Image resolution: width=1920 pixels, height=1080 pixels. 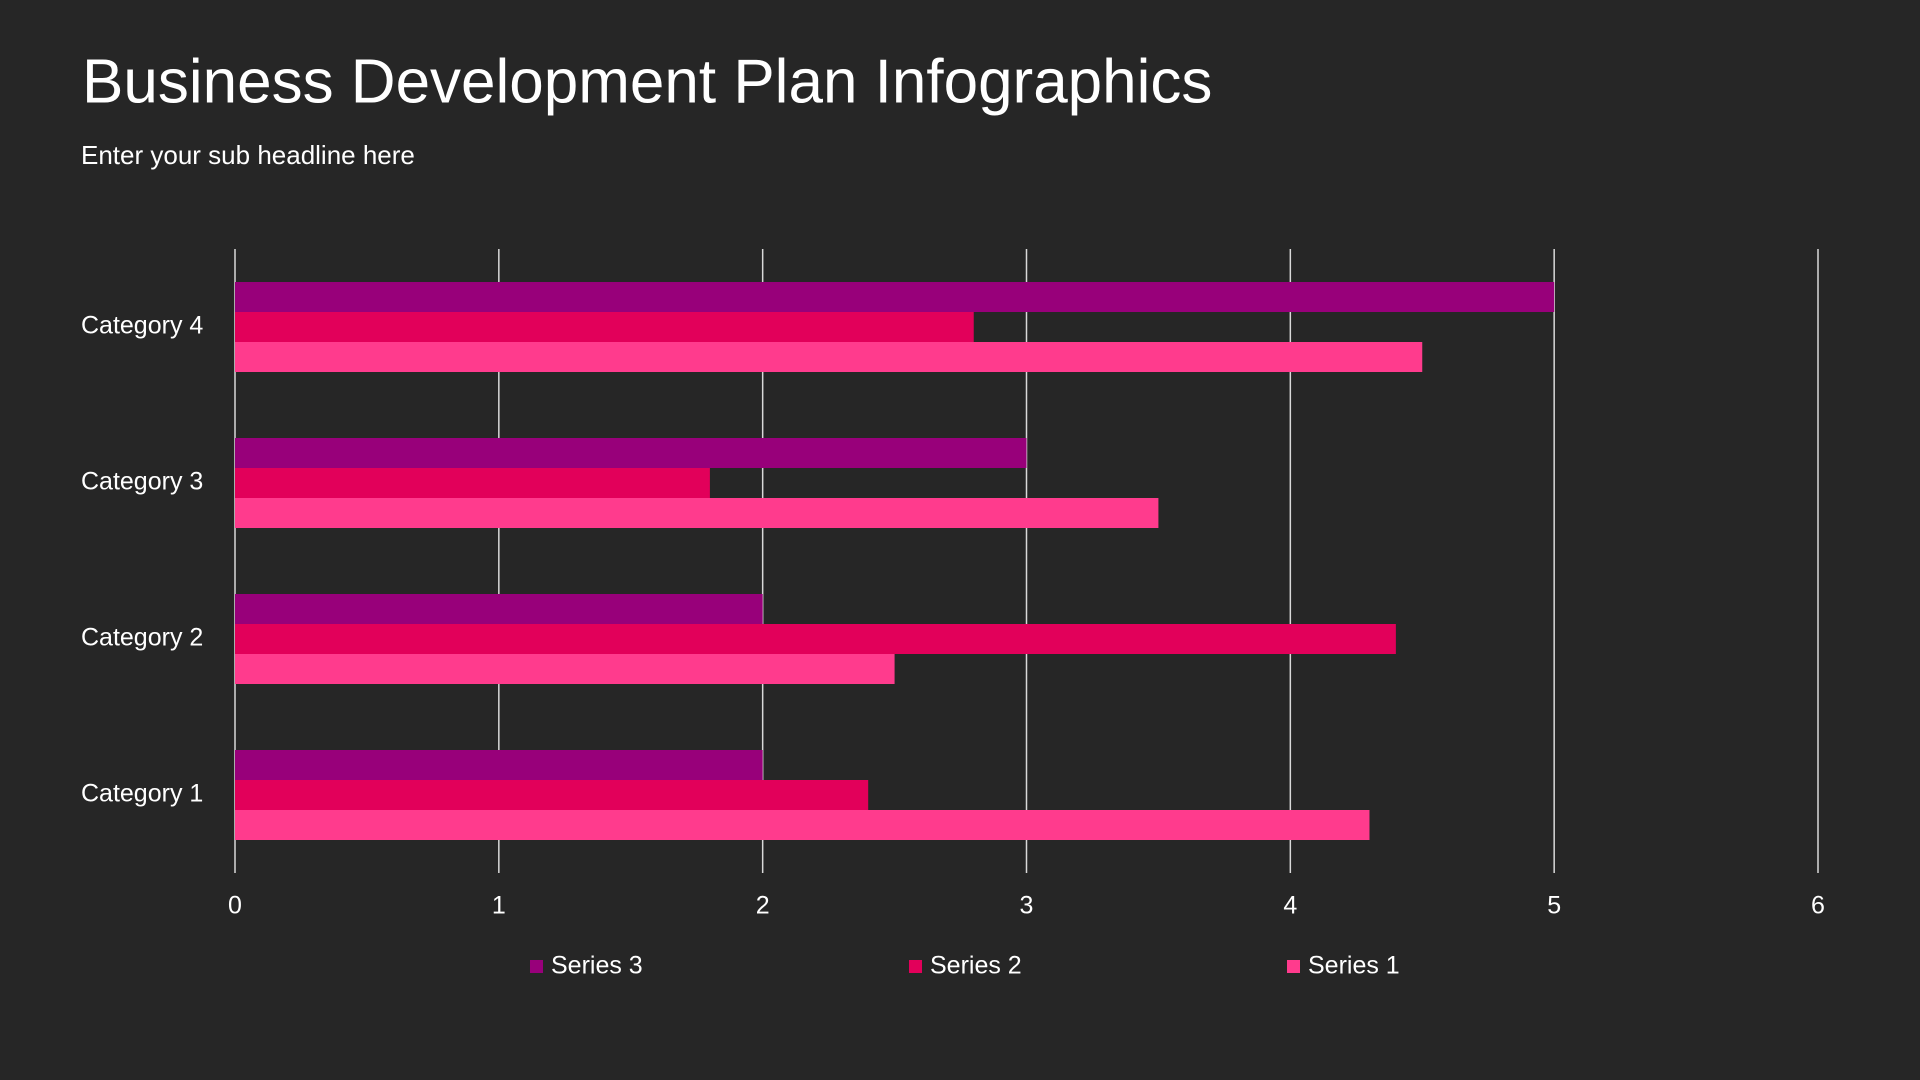 What do you see at coordinates (142, 482) in the screenshot?
I see `y-tick-label: Category 3` at bounding box center [142, 482].